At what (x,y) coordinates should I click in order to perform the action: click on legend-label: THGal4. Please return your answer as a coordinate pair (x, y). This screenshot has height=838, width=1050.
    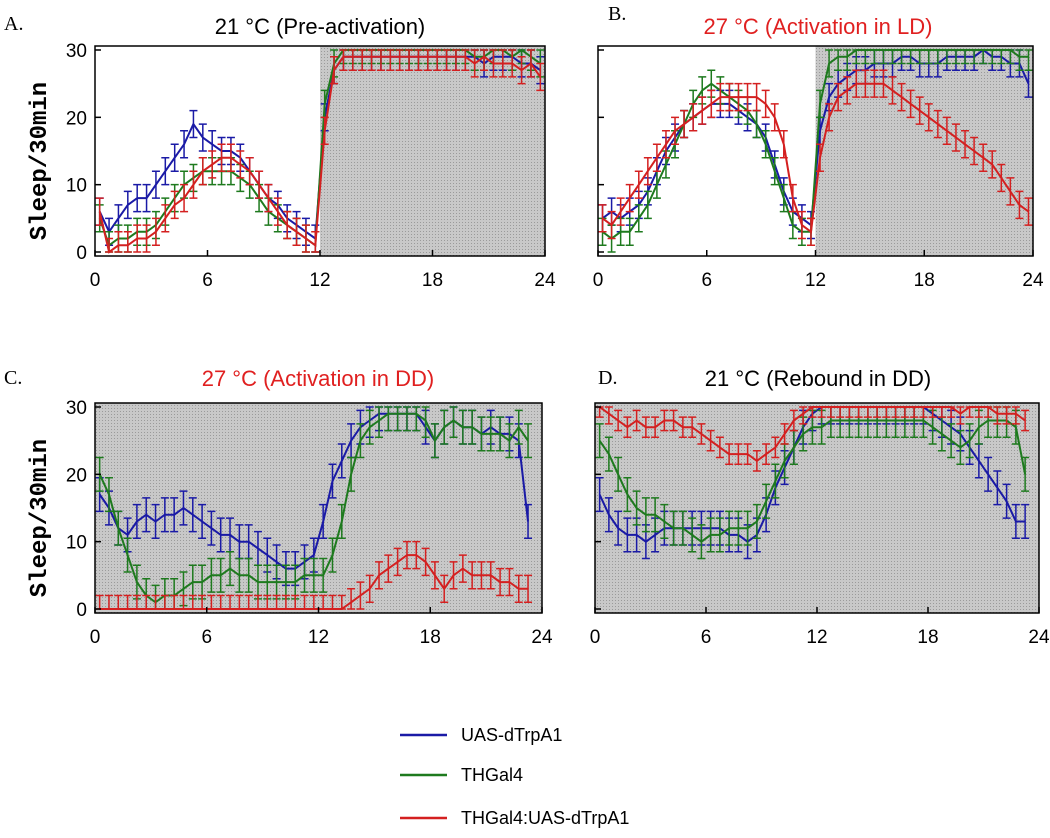
    Looking at the image, I should click on (492, 775).